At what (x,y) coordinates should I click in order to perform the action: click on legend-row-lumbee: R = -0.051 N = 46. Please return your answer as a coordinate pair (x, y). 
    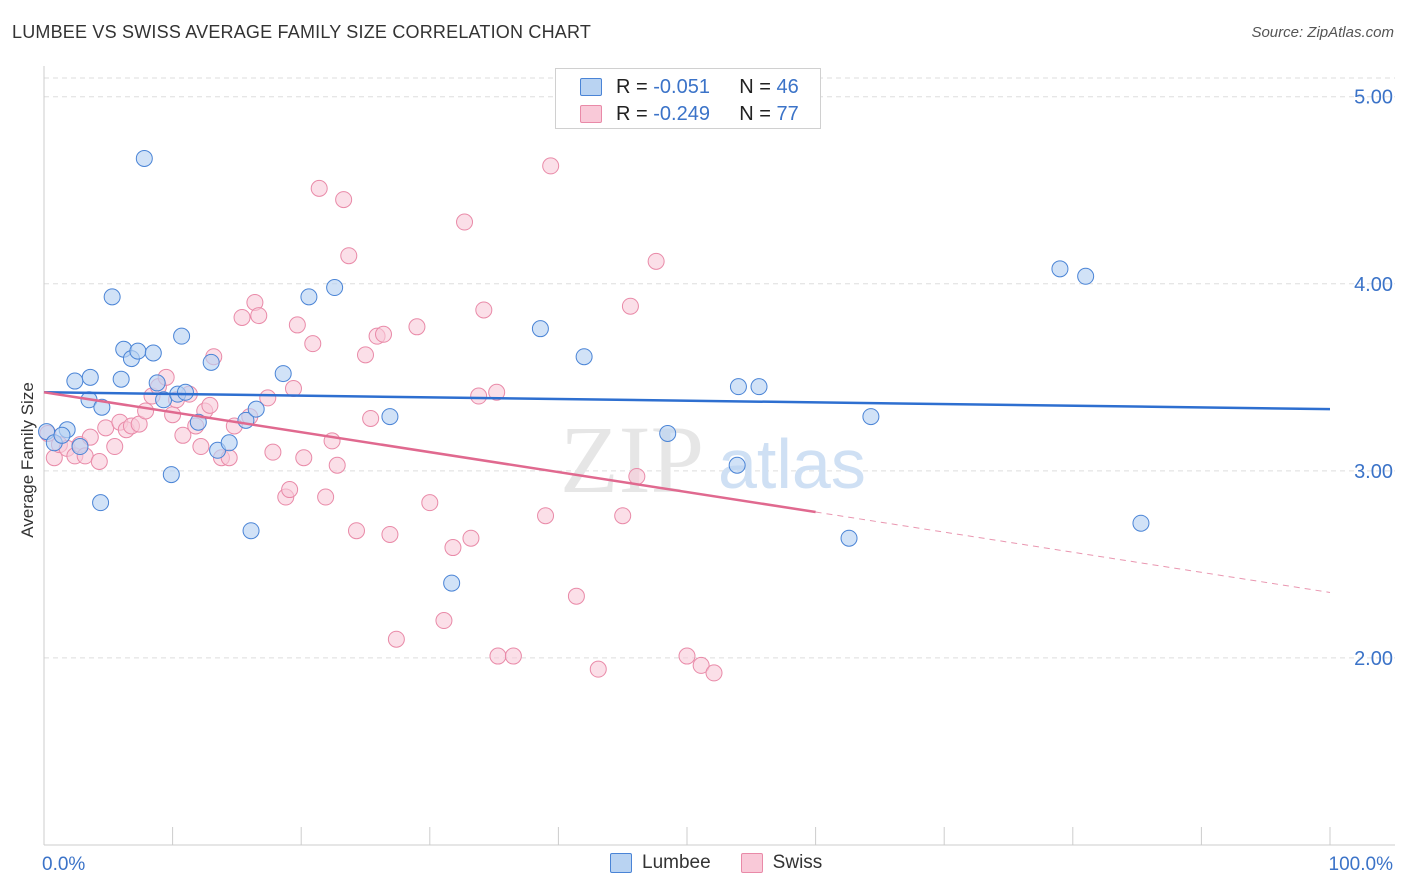
    Looking at the image, I should click on (689, 87).